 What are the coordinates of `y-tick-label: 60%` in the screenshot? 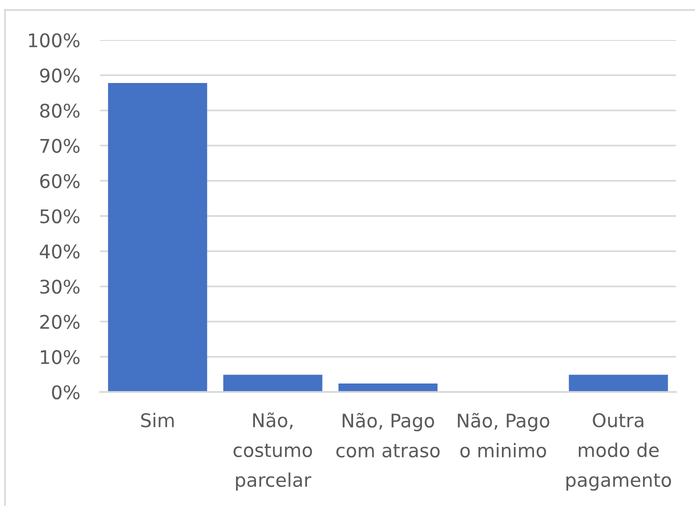 It's located at (60, 181).